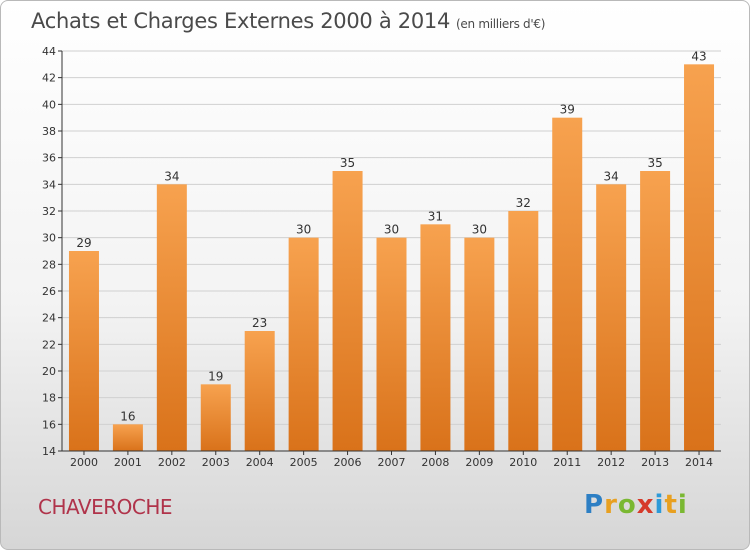  Describe the element at coordinates (611, 505) in the screenshot. I see `brand-letter: r` at that location.